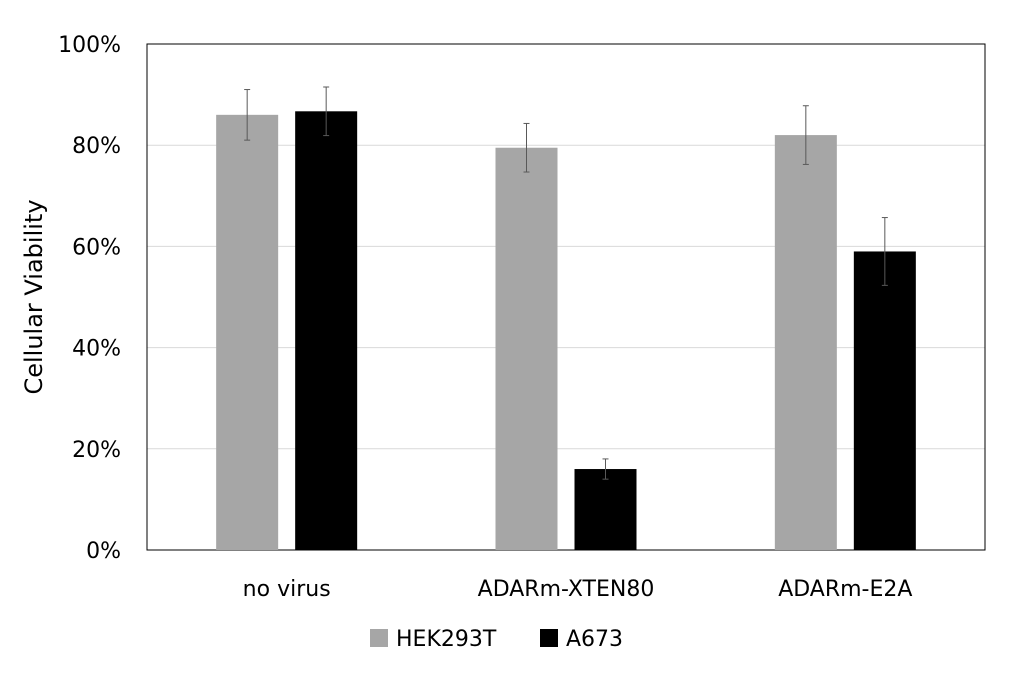 The image size is (1014, 678). I want to click on y-tick-label: 60%, so click(96, 247).